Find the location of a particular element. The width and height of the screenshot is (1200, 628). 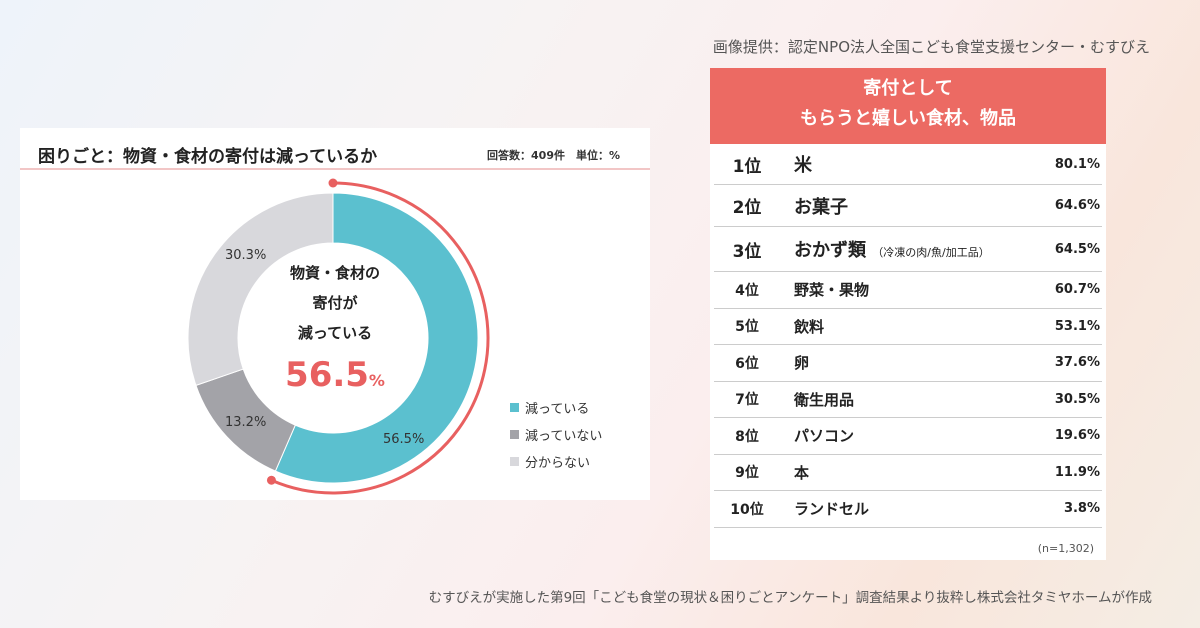

donut-center: 物資・食材の 寄付が 減っている 56.5% is located at coordinates (335, 327).